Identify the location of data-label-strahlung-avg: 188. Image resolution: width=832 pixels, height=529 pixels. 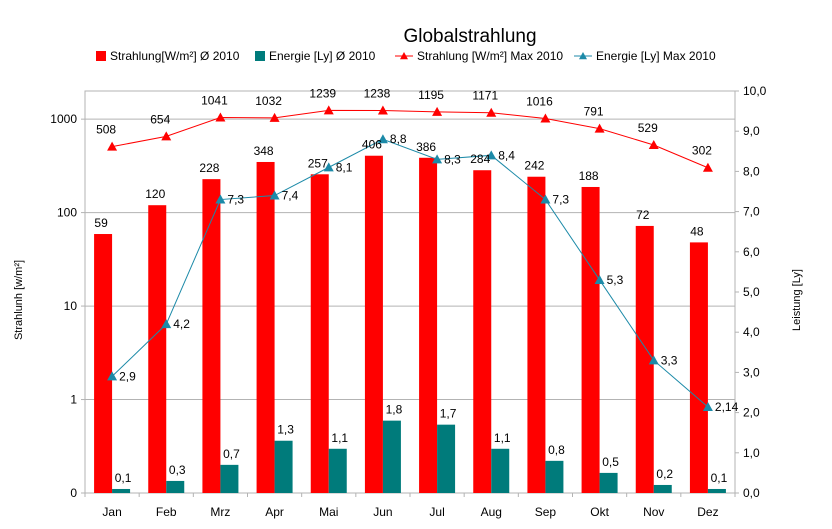
(589, 176).